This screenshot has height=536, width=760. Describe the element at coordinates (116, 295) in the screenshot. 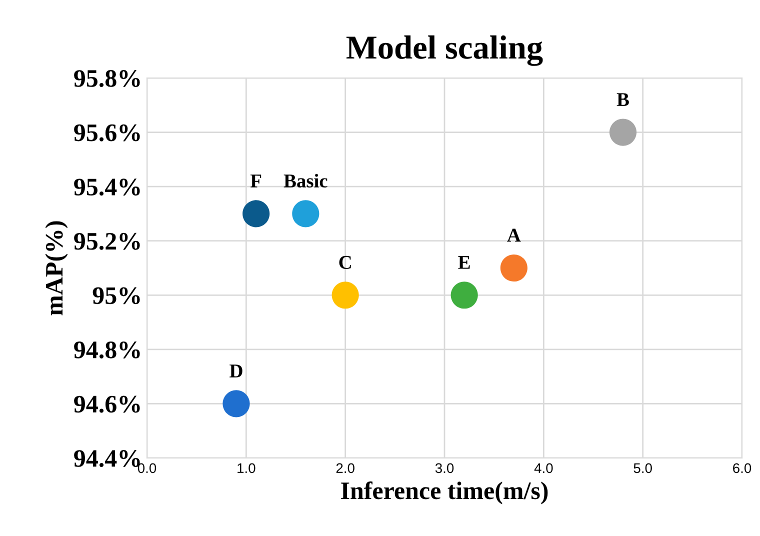

I see `y-tick-label: 95%` at that location.